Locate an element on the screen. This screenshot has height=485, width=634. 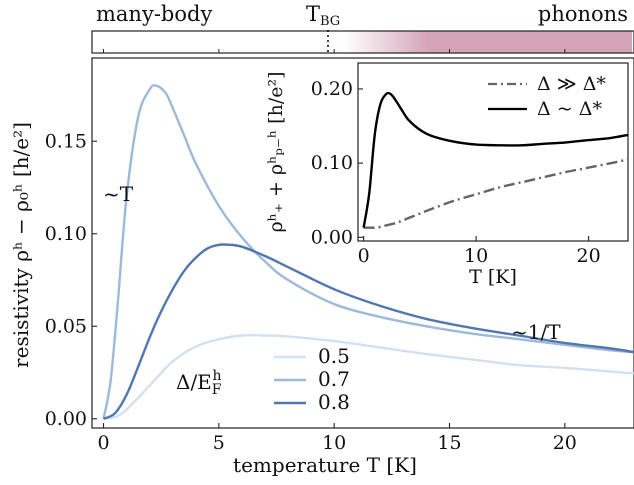
y-tick-label: 0.05 is located at coordinates (66, 326).